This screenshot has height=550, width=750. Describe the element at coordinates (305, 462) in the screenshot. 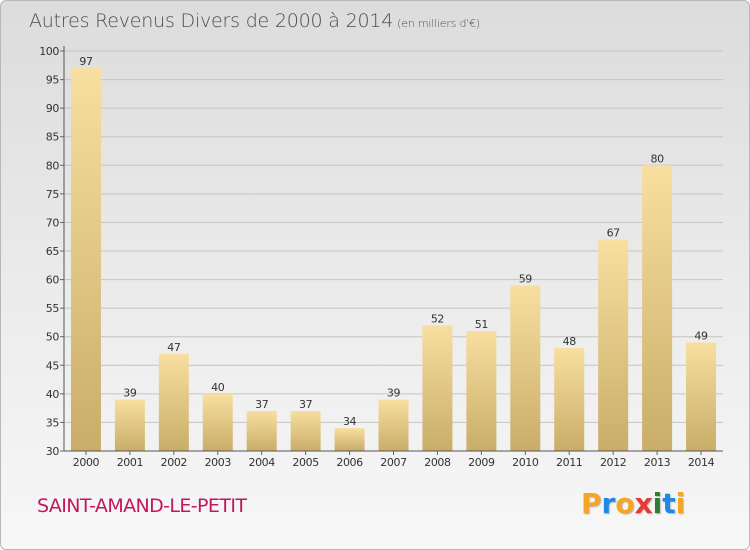

I see `x-tick-label: 2005` at that location.